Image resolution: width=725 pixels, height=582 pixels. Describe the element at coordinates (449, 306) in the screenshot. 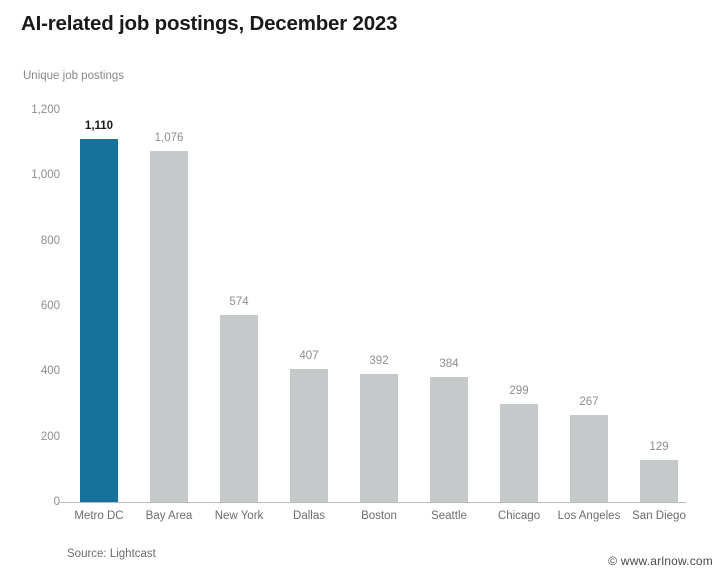

I see `bar-group: 384` at that location.